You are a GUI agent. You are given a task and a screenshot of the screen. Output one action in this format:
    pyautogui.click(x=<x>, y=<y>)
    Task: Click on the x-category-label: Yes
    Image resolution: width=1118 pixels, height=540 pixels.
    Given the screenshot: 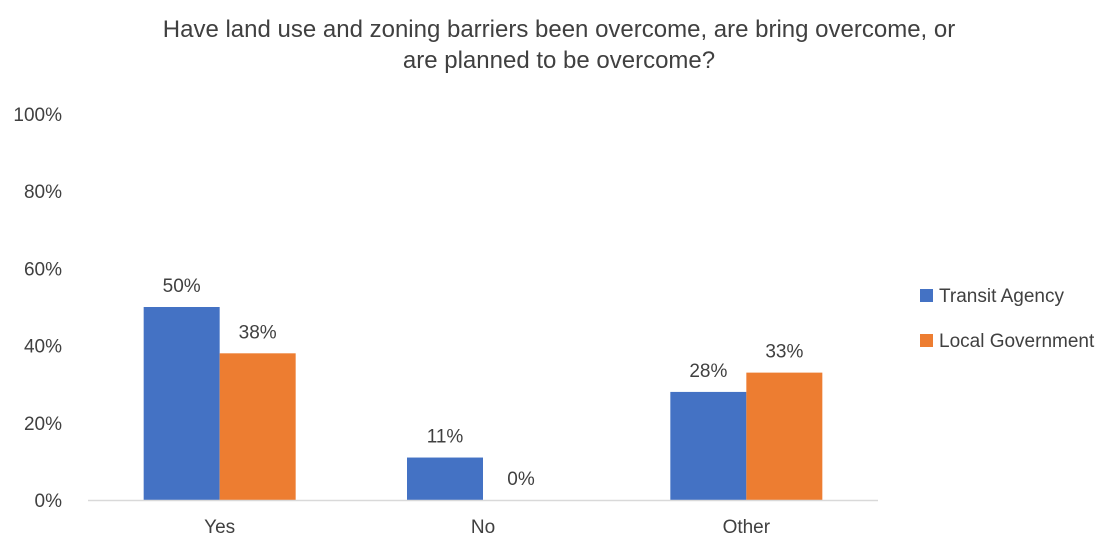 What is the action you would take?
    pyautogui.click(x=219, y=527)
    